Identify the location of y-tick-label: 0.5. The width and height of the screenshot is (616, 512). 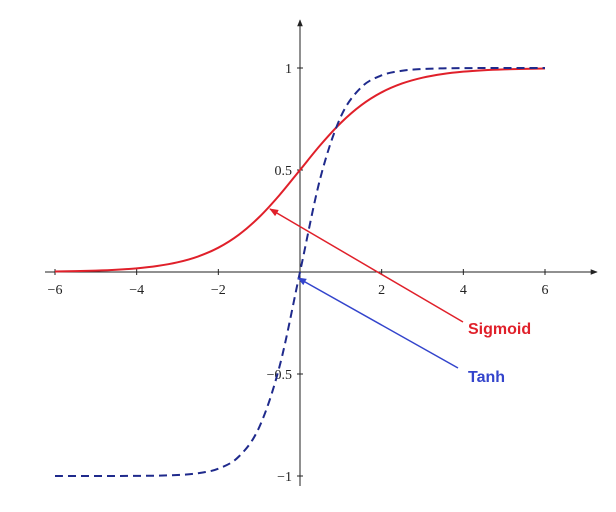
(284, 171).